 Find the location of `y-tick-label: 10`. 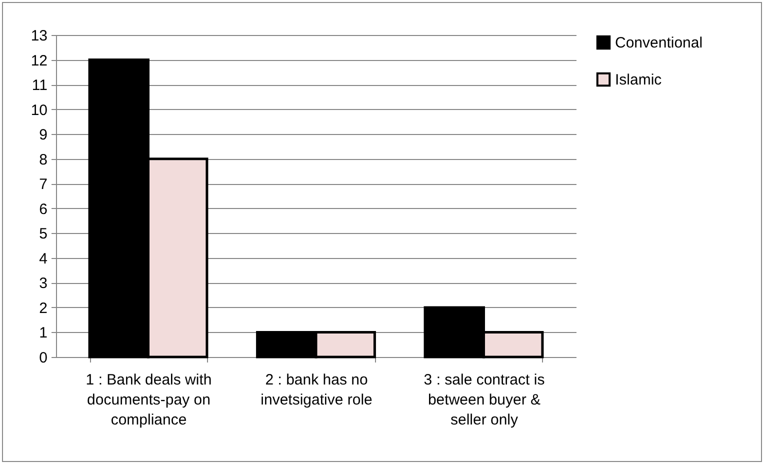

y-tick-label: 10 is located at coordinates (39, 110).